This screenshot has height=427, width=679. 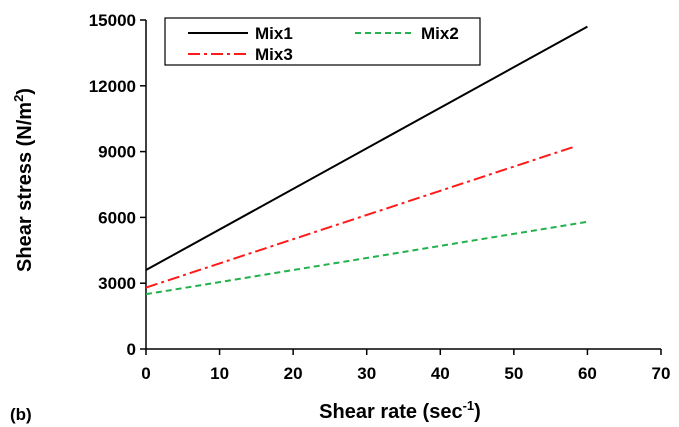 What do you see at coordinates (390, 412) in the screenshot?
I see `x-axis-title-main: Shear rate (sec` at bounding box center [390, 412].